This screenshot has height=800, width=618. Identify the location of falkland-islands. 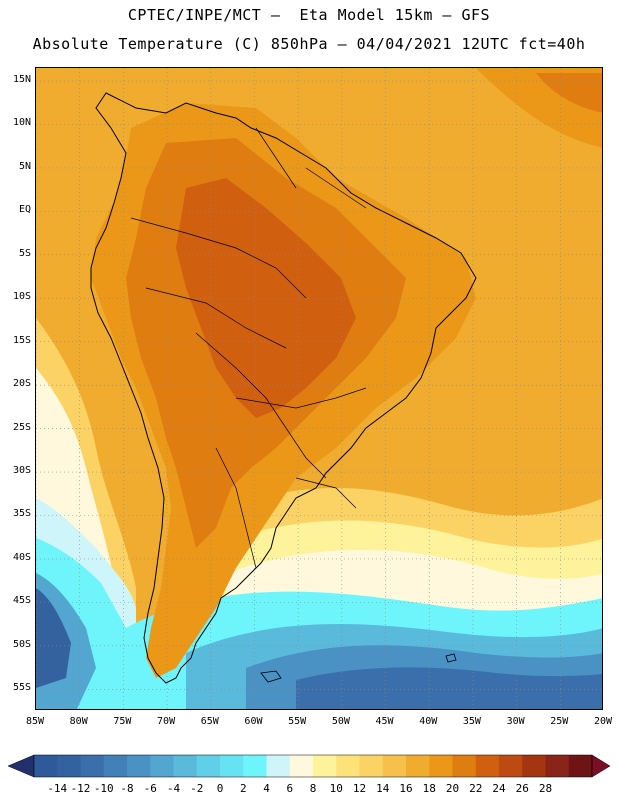
(271, 676).